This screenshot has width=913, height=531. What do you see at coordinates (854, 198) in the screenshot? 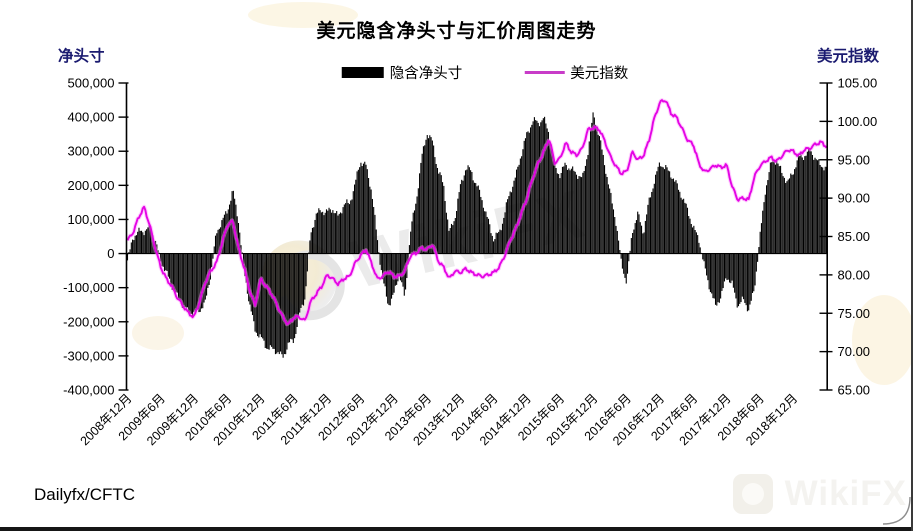
I see `right-tick-label: 90.00` at bounding box center [854, 198].